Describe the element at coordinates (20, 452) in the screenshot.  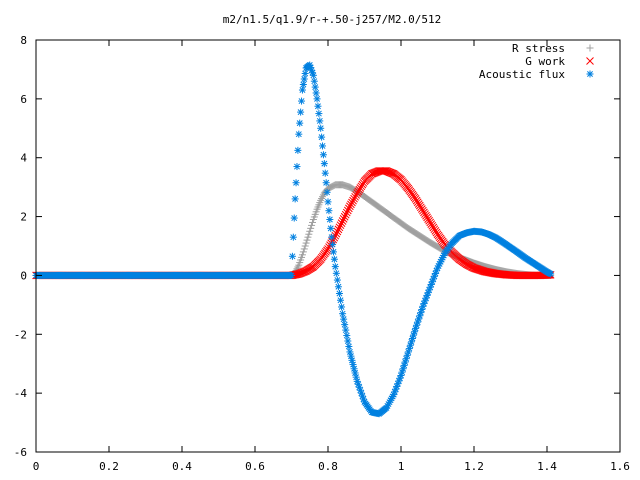
I see `y-tick-label: -6` at that location.